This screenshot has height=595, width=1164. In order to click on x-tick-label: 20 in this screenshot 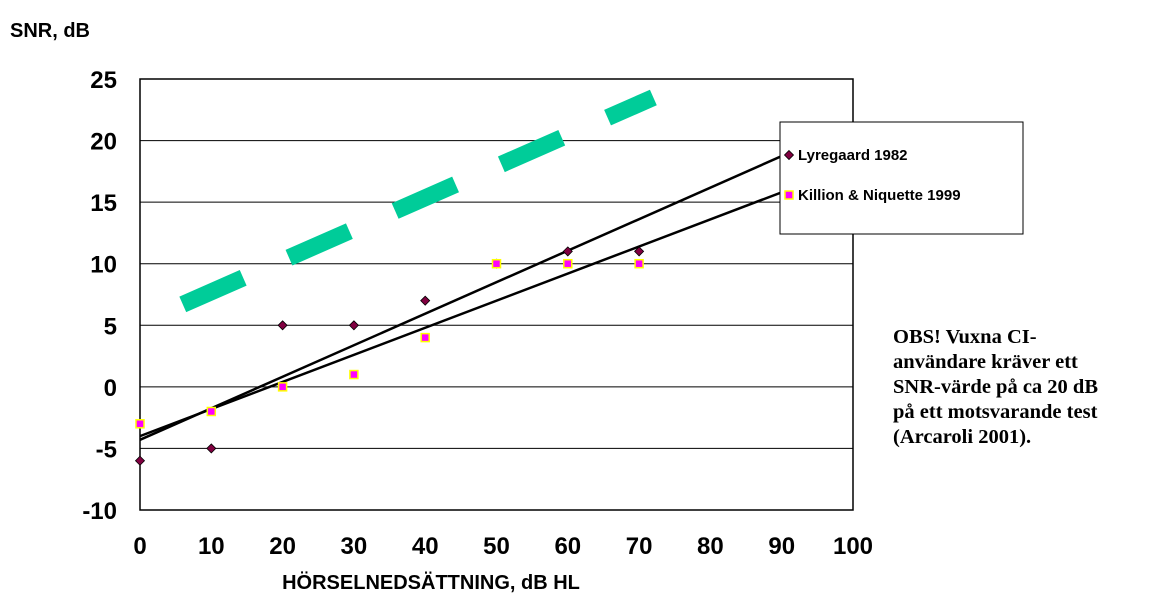, I will do `click(282, 546)`.